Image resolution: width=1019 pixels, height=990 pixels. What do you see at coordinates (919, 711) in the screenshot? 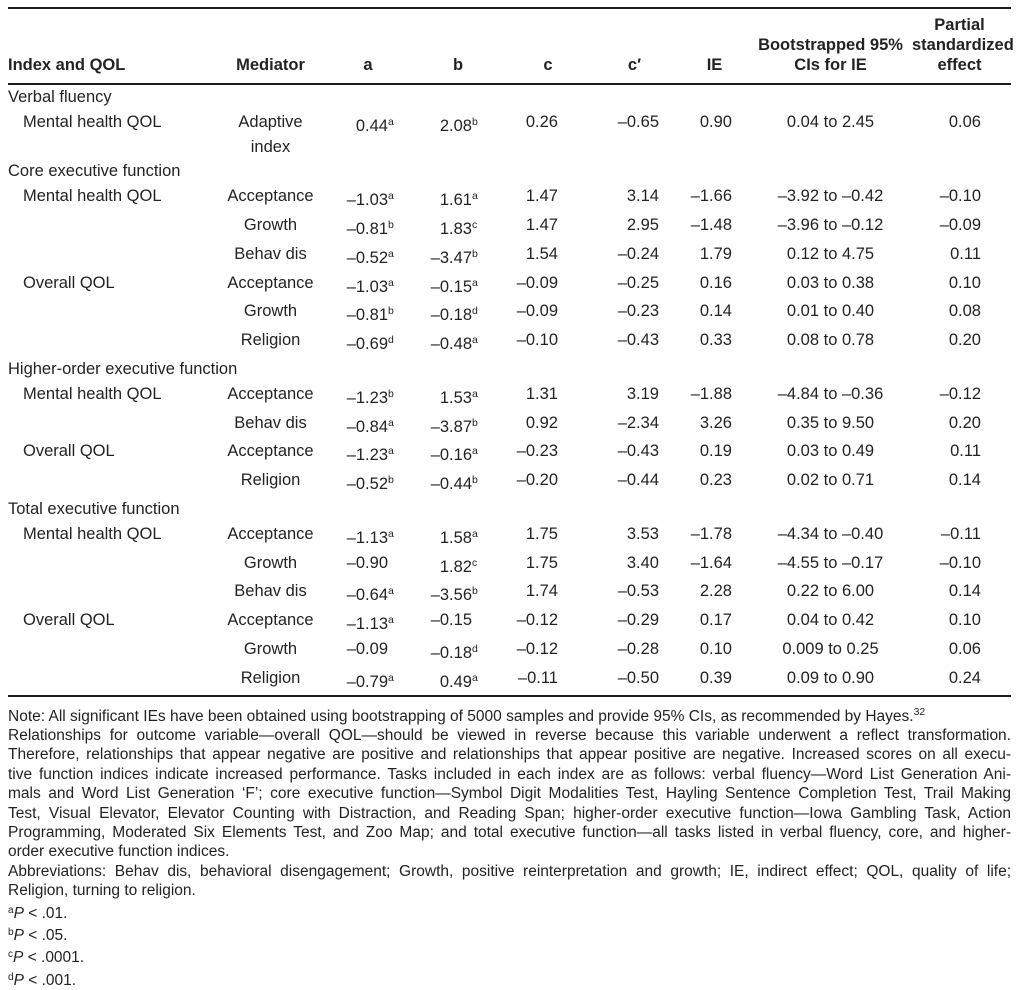
I see `reference-superscript: 32` at bounding box center [919, 711].